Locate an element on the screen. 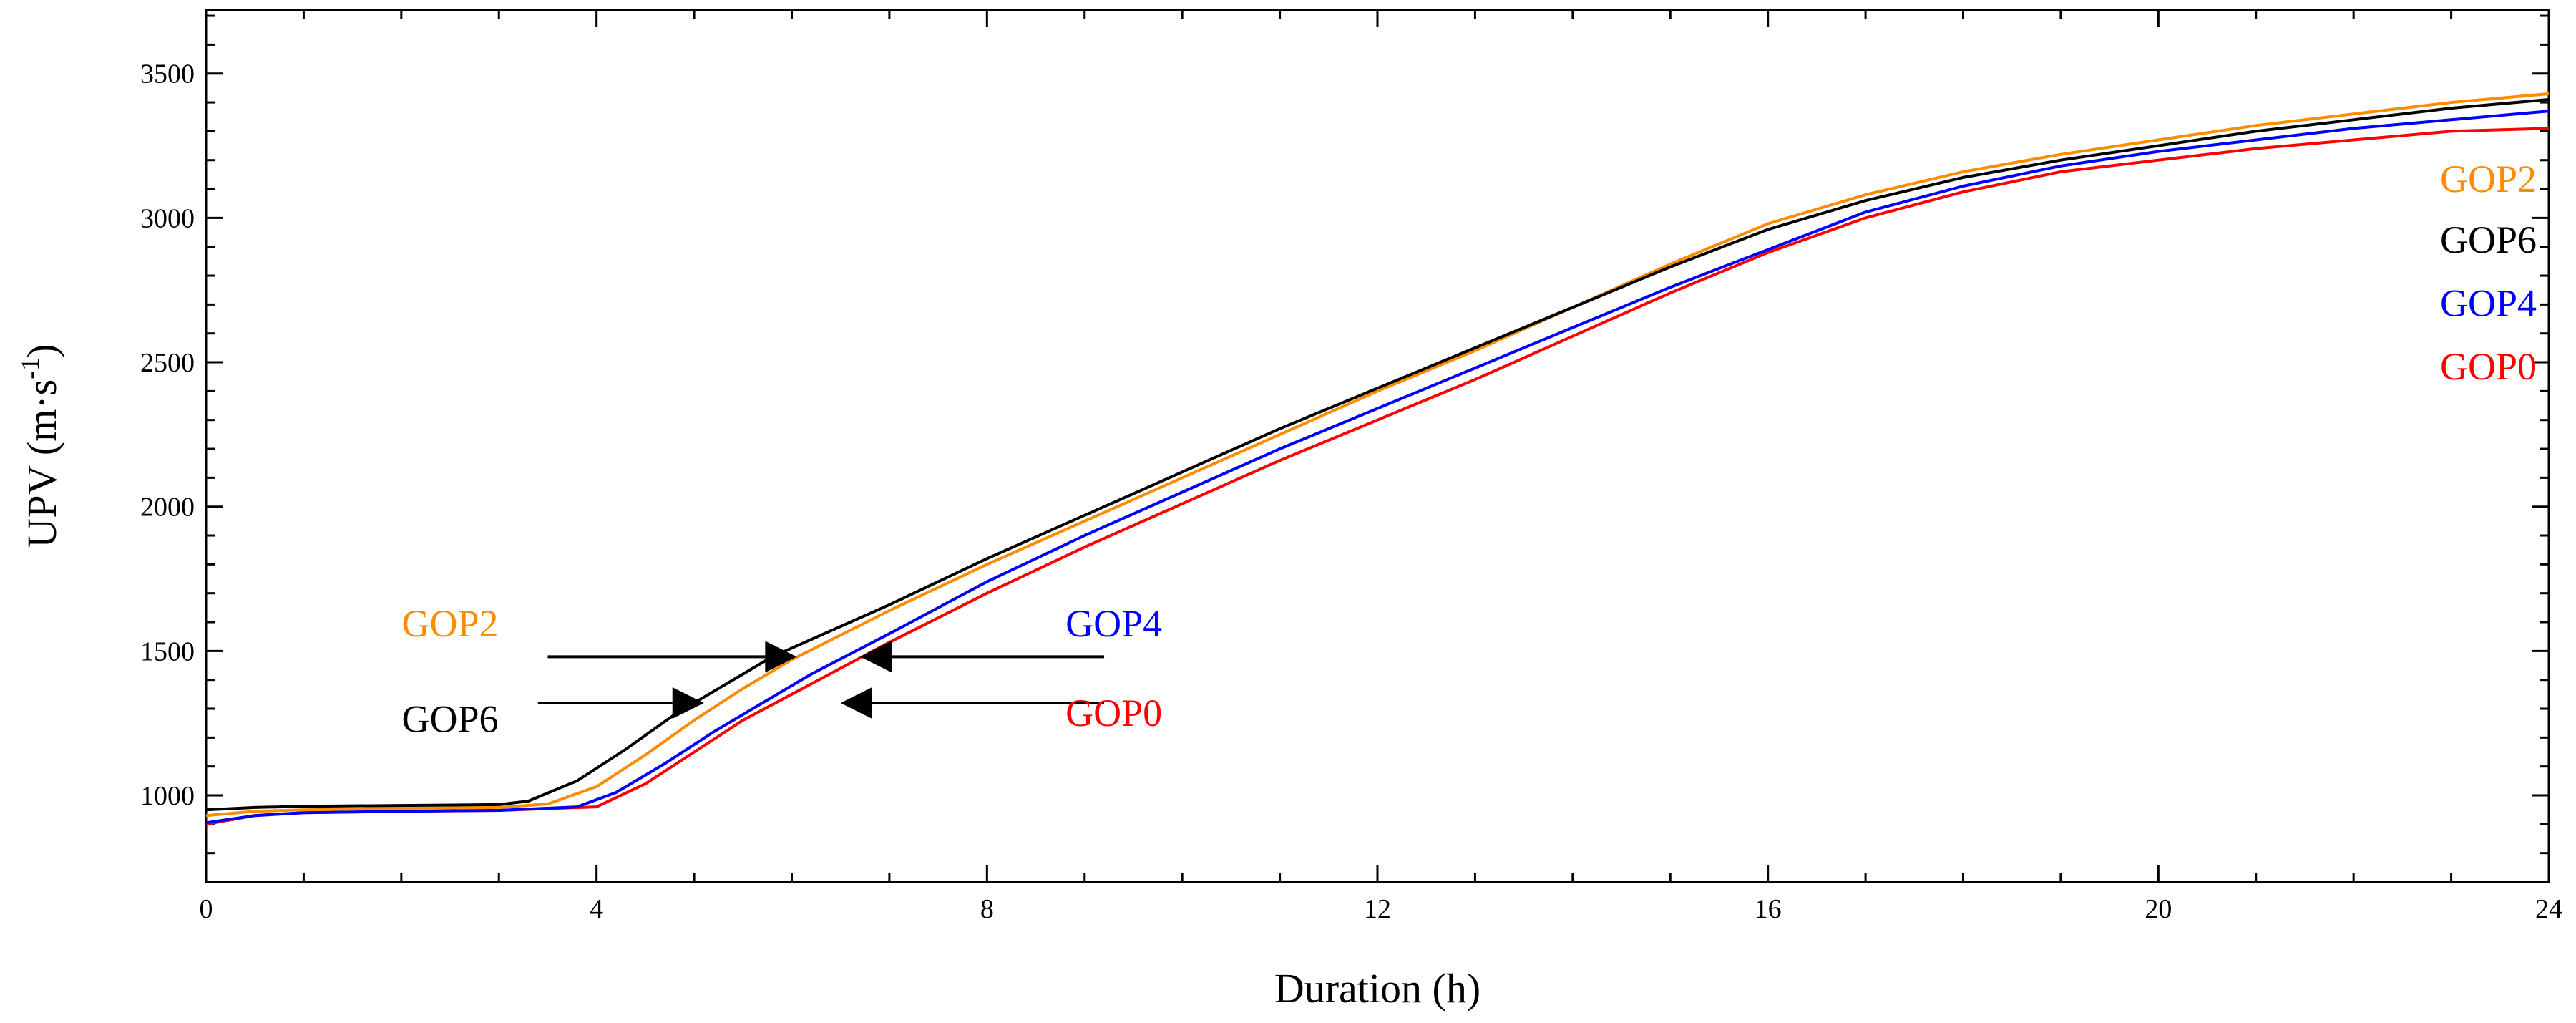 The width and height of the screenshot is (2576, 1023). series-label-gop4: GOP4 is located at coordinates (2488, 304).